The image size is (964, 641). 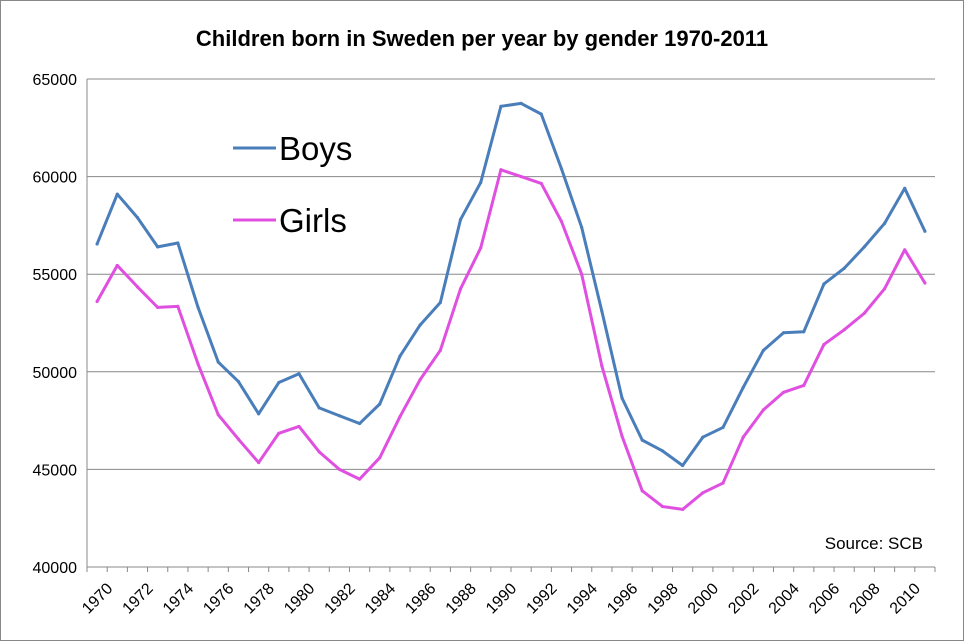 I want to click on source-annotation: Source: SCB, so click(x=874, y=543).